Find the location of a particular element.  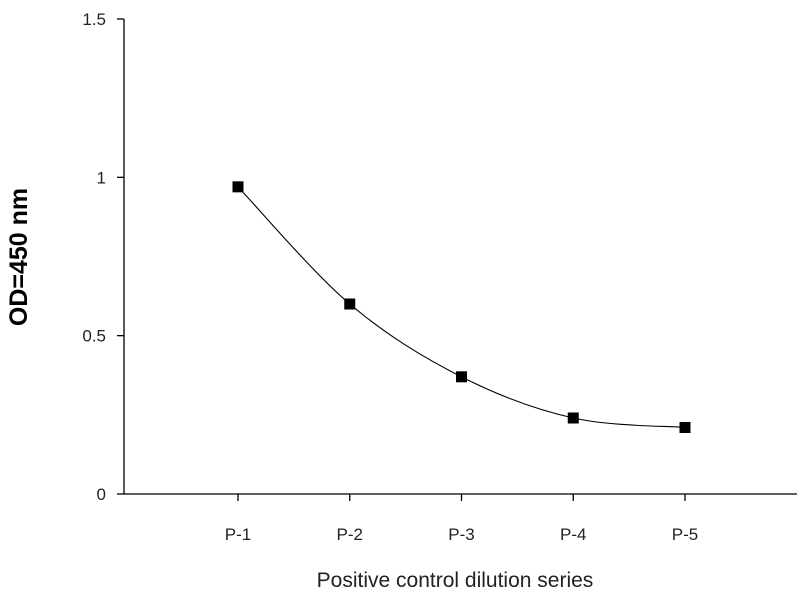

x-tick-label: P-3 is located at coordinates (461, 534).